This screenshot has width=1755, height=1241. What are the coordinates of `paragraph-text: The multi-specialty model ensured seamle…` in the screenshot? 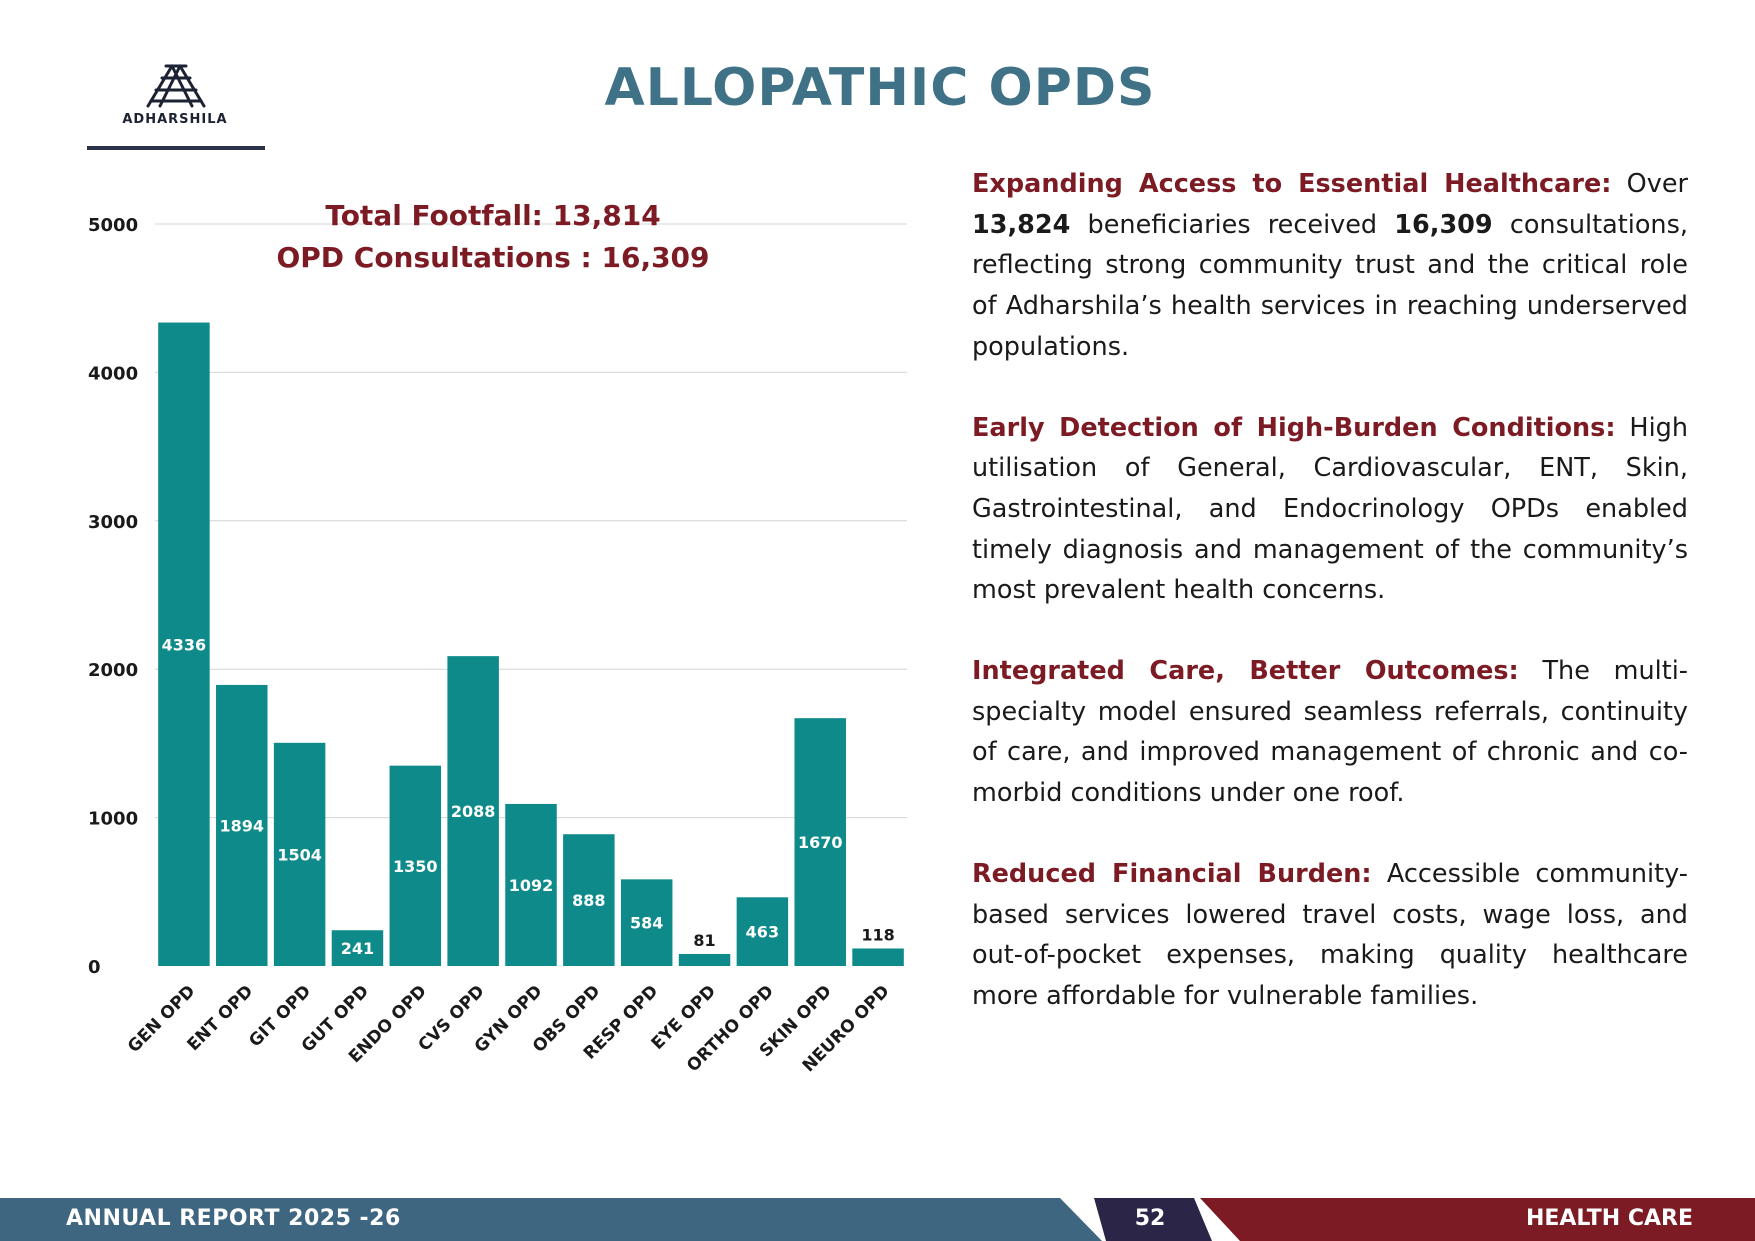 It's located at (1330, 732).